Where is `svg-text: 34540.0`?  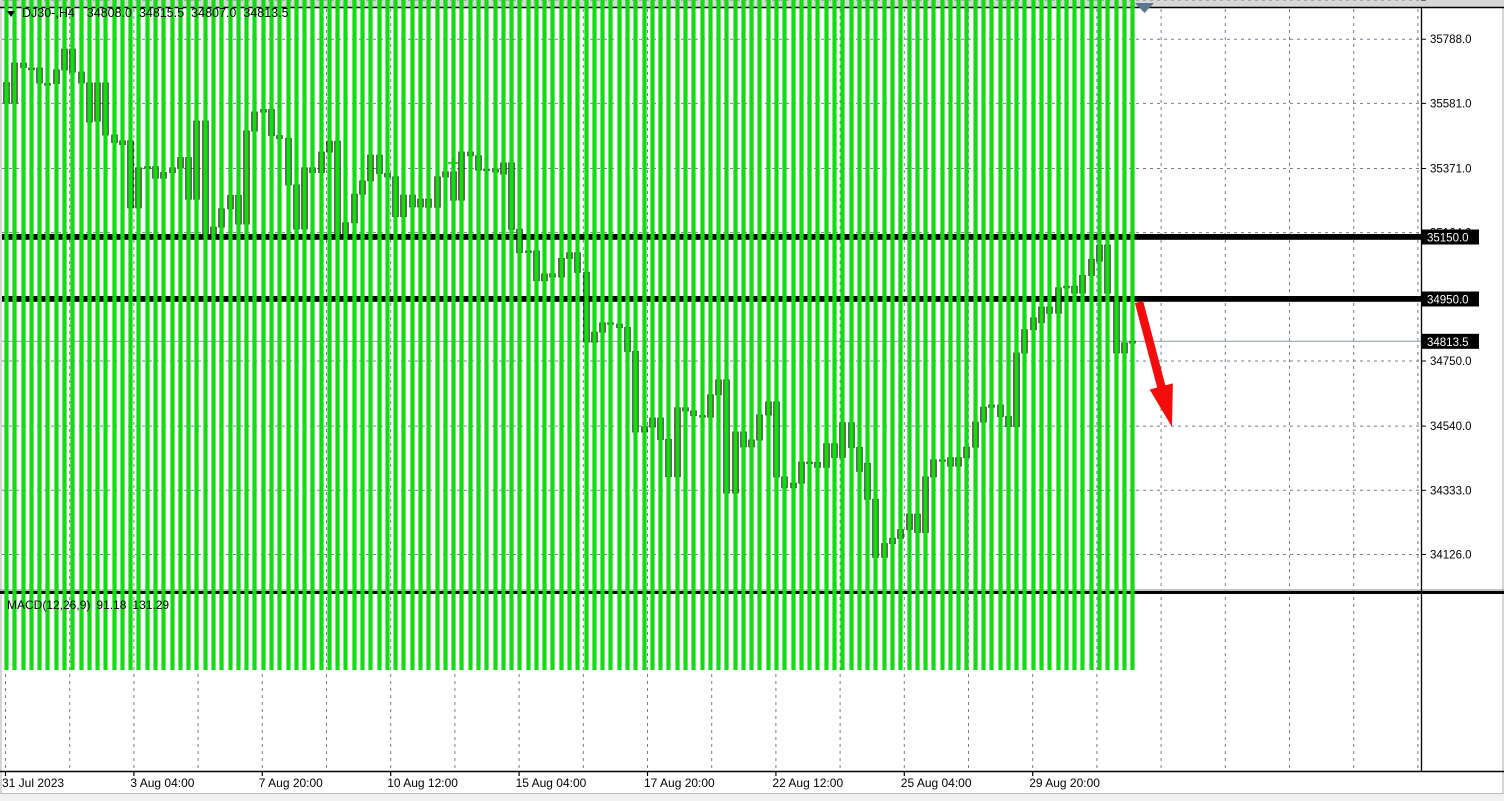 svg-text: 34540.0 is located at coordinates (1451, 427).